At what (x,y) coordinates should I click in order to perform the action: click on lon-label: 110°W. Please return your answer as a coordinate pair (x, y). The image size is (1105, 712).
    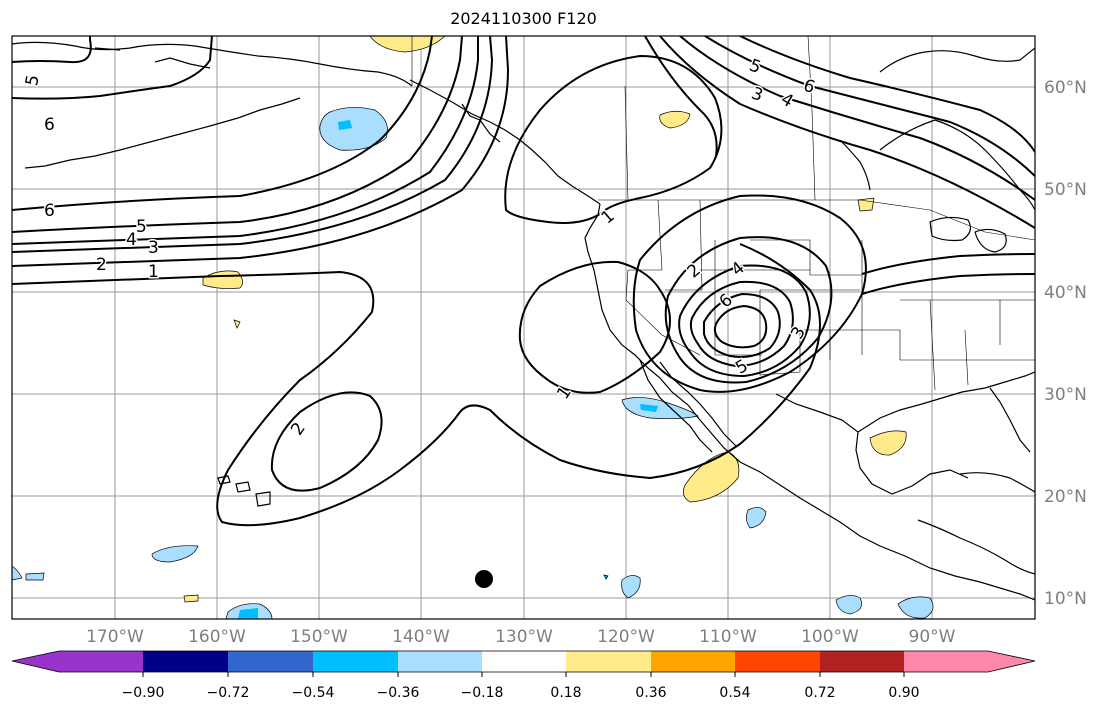
    Looking at the image, I should click on (728, 637).